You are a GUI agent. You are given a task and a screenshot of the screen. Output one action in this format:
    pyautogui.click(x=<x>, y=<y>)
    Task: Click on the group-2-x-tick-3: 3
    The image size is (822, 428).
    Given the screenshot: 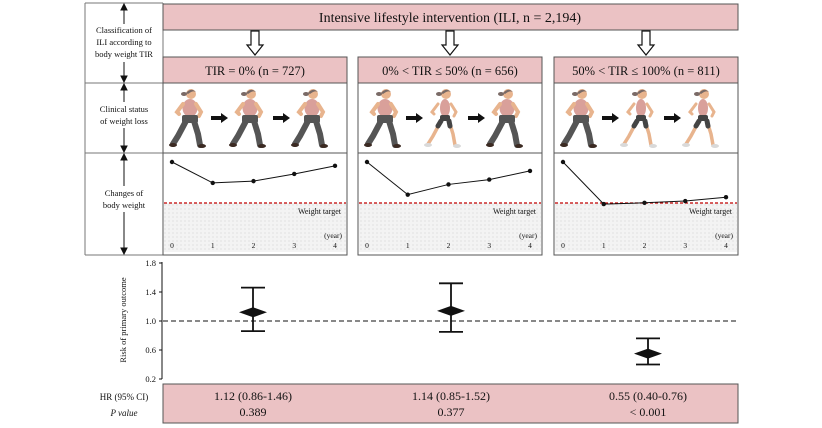 What is the action you would take?
    pyautogui.click(x=489, y=245)
    